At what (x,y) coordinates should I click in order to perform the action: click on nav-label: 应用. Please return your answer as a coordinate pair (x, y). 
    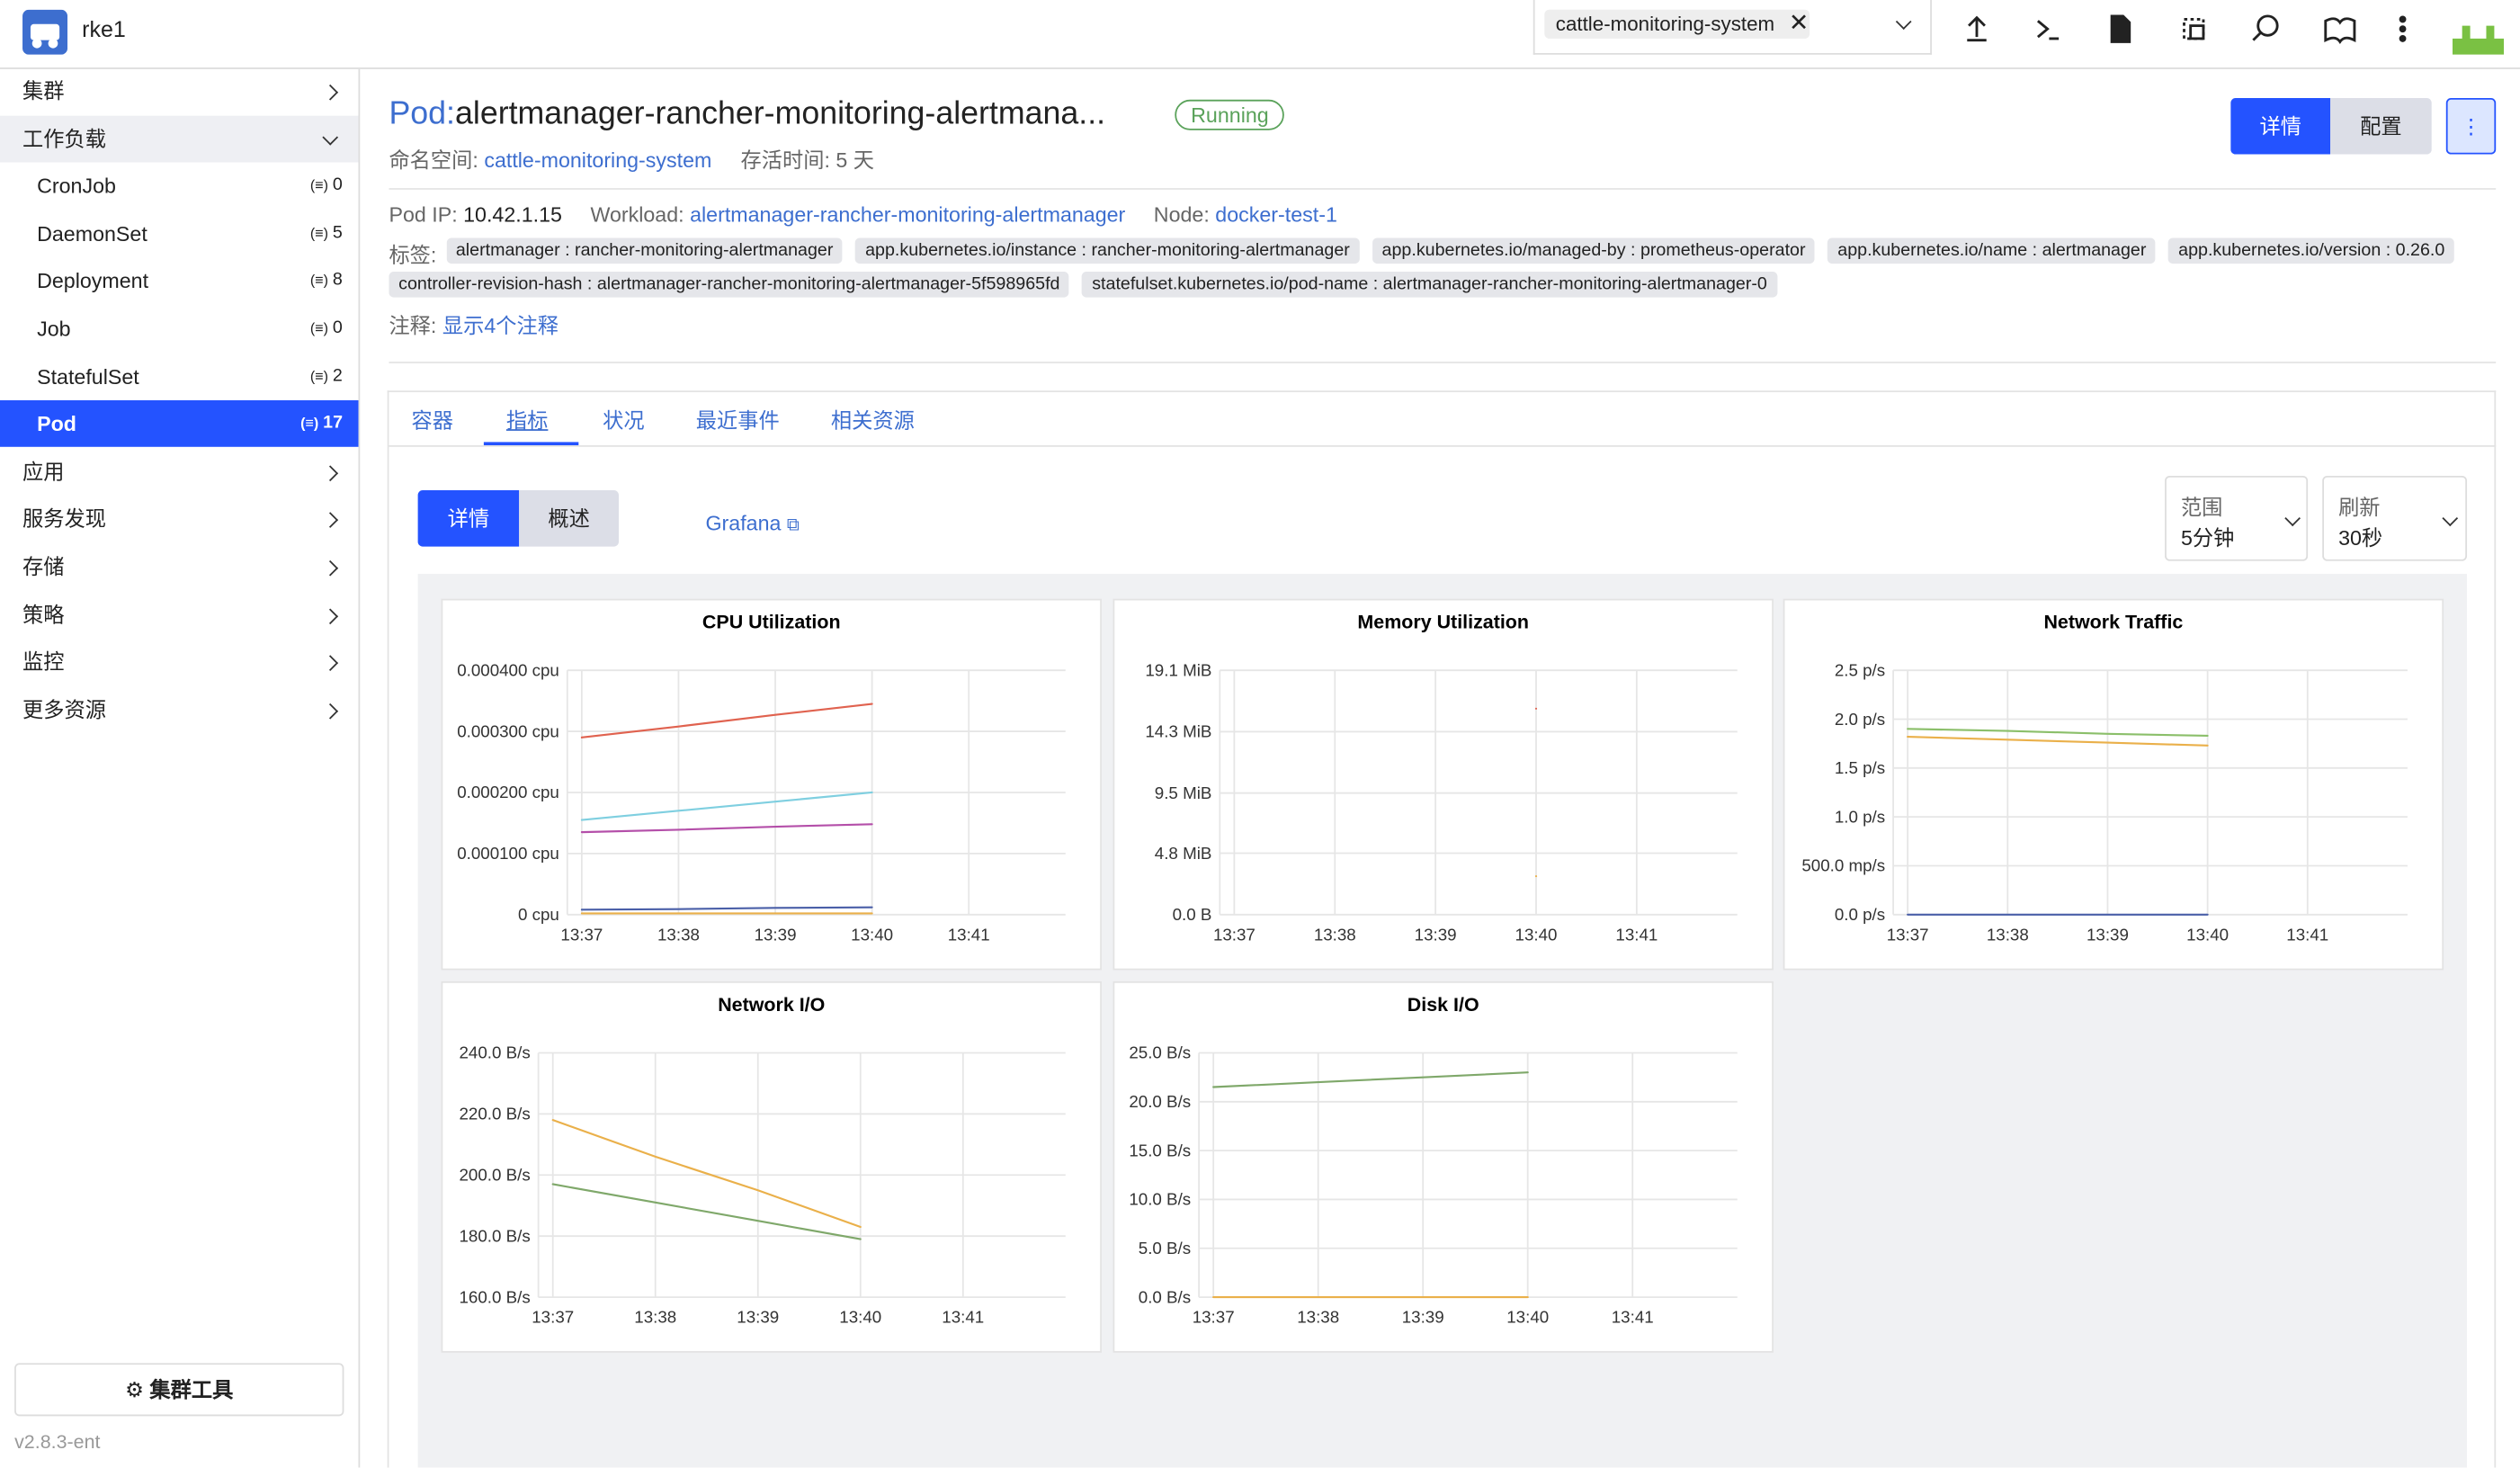
    Looking at the image, I should click on (43, 472).